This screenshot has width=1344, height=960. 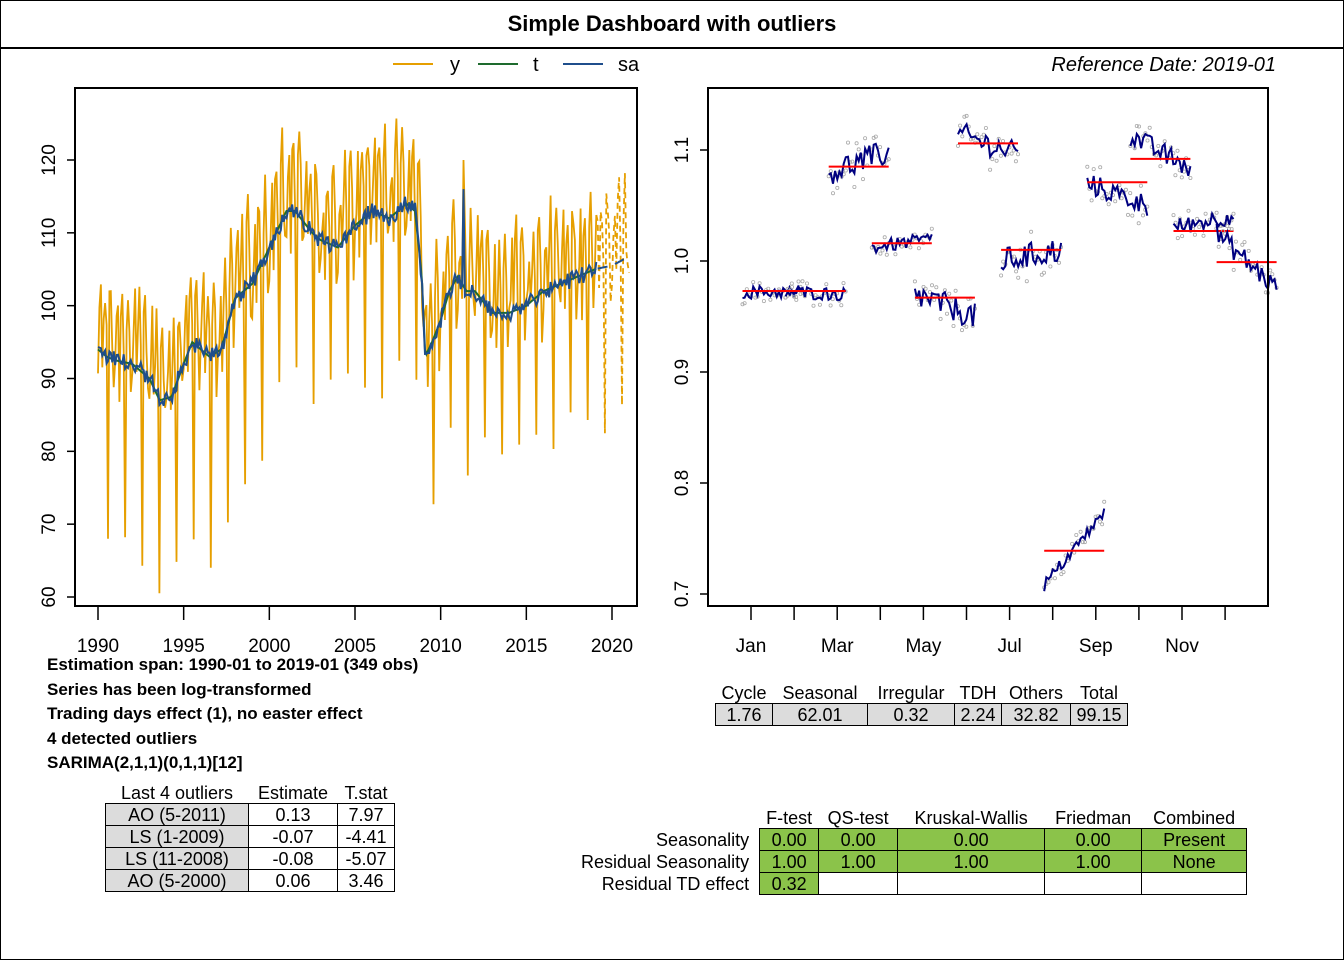 I want to click on x-tick-label: 2010, so click(x=441, y=646).